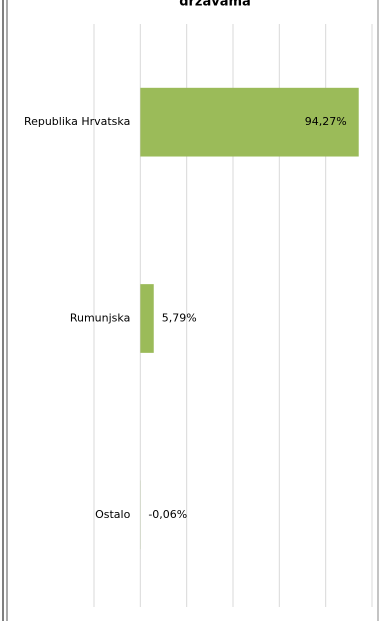 The width and height of the screenshot is (381, 621). What do you see at coordinates (326, 121) in the screenshot?
I see `value-label: 94,27%` at bounding box center [326, 121].